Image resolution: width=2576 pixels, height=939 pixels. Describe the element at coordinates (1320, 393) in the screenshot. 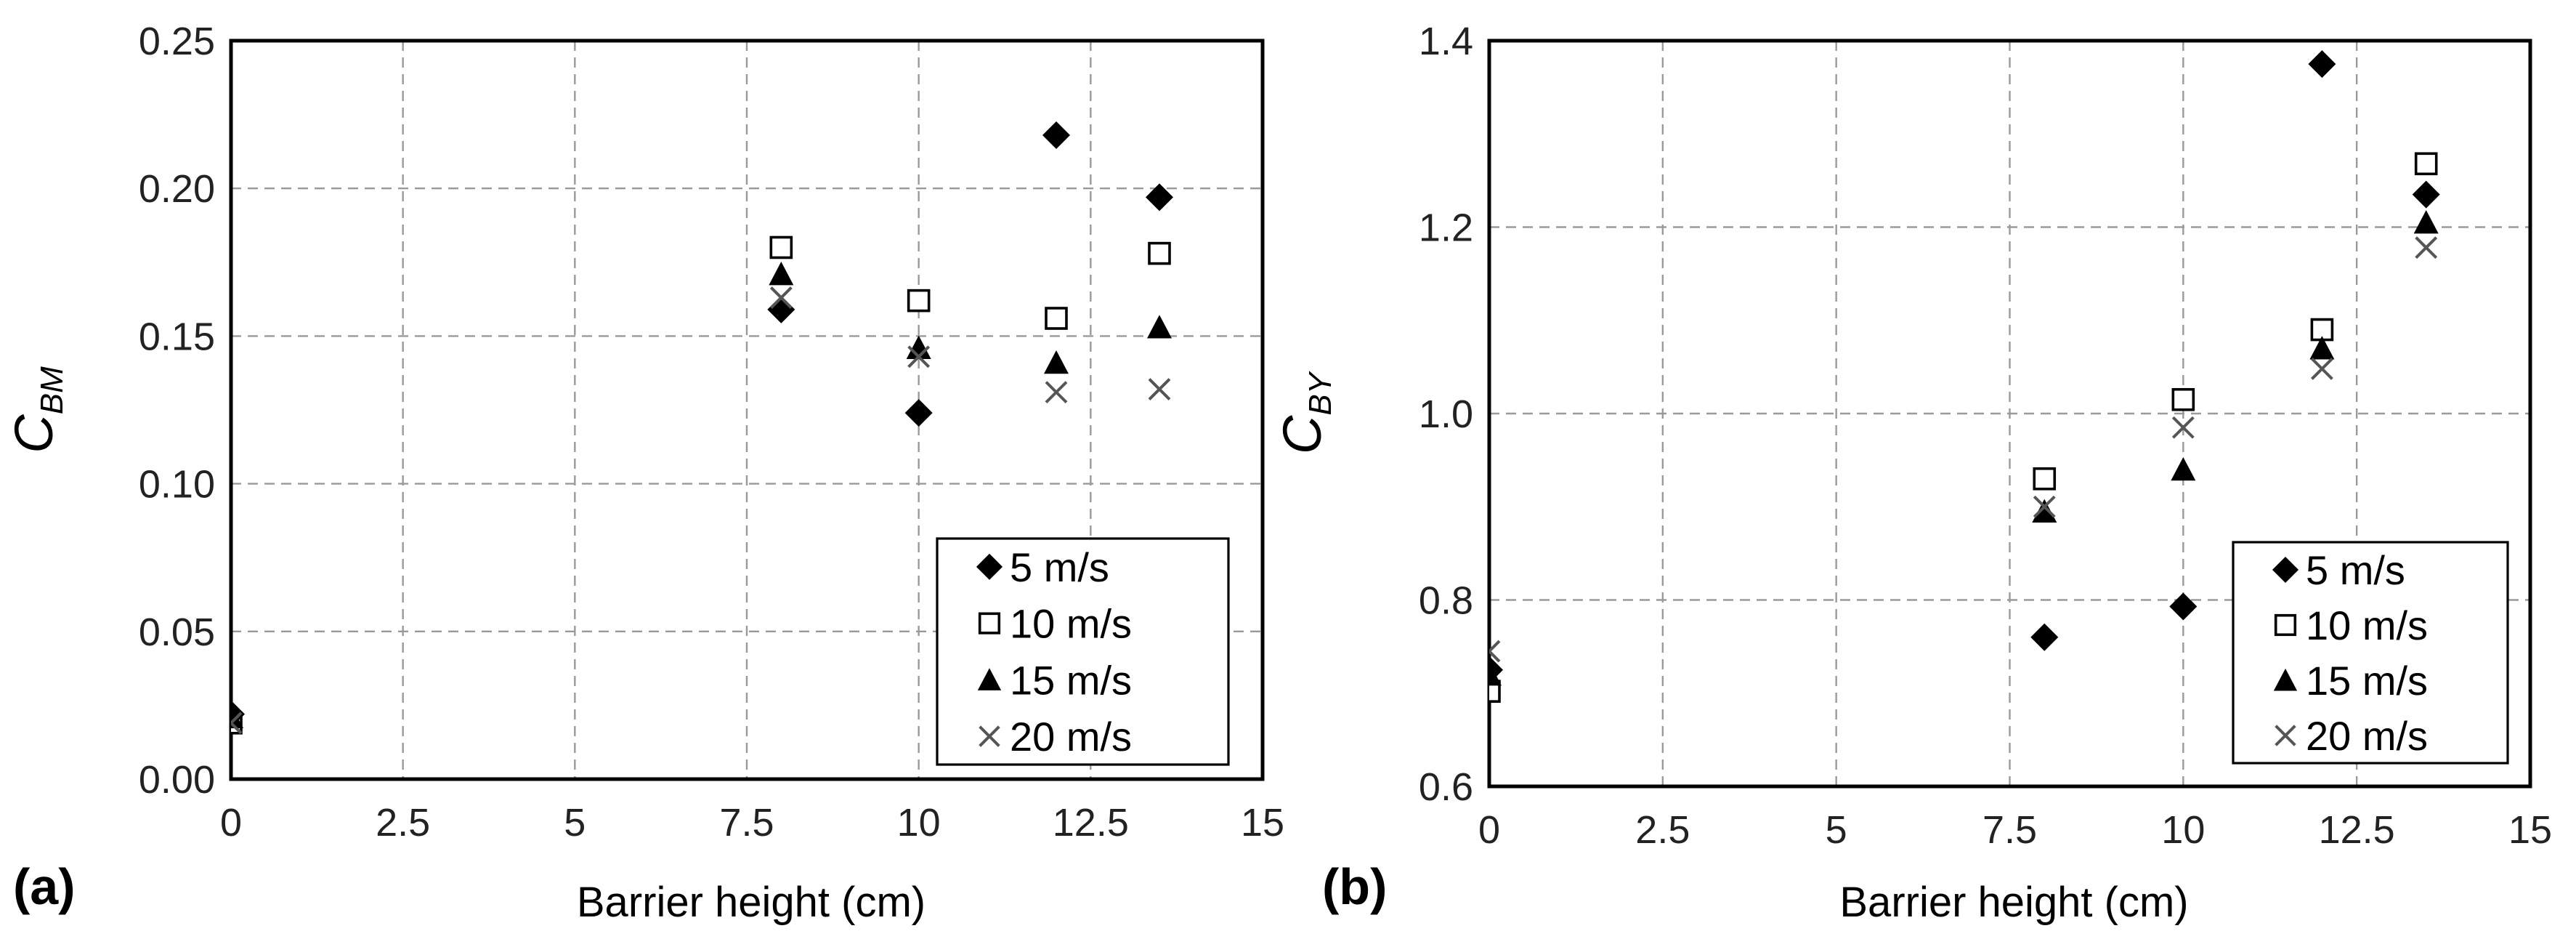

I see `y-axis-title-subscript: BY` at that location.